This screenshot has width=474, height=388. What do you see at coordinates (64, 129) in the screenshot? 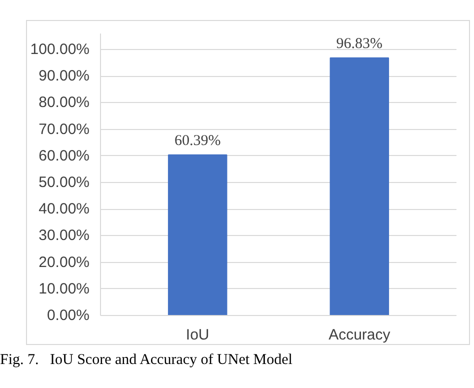
I see `y-tick-label: 70.00%` at bounding box center [64, 129].